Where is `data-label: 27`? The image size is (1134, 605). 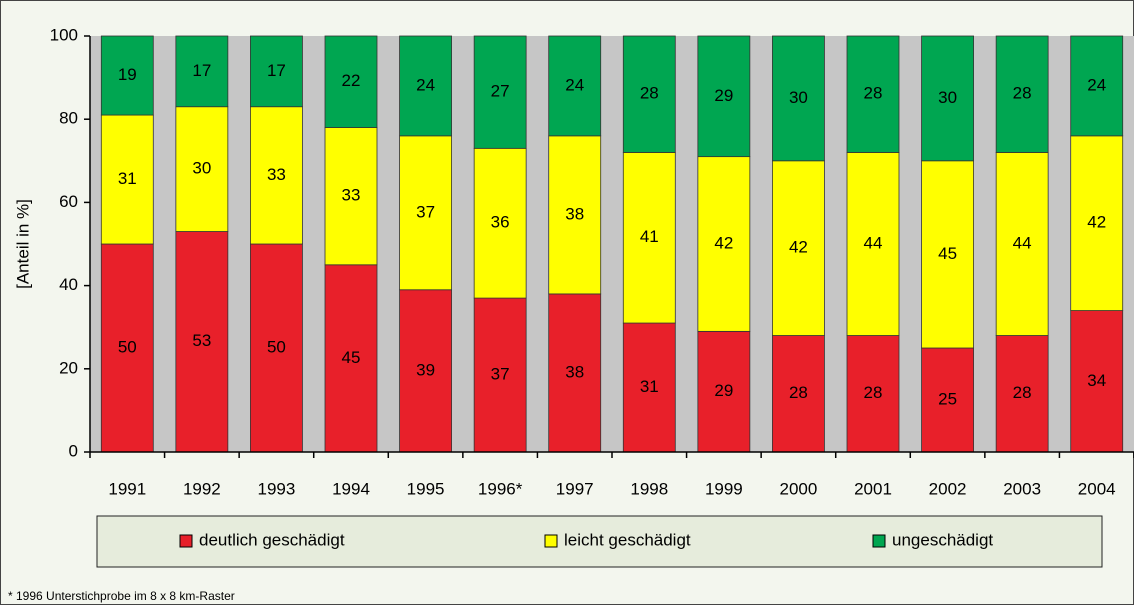 data-label: 27 is located at coordinates (500, 91).